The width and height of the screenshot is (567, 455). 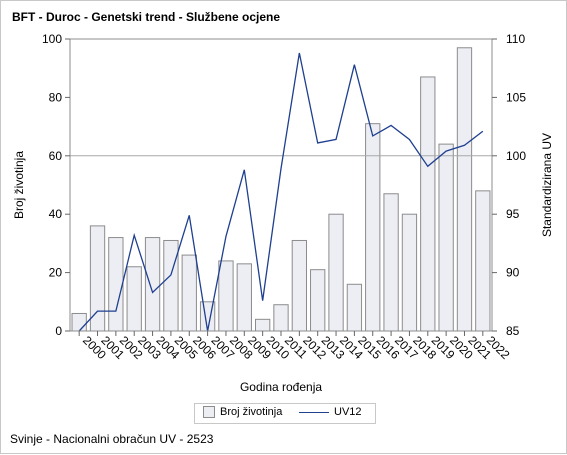 What do you see at coordinates (513, 331) in the screenshot?
I see `y2-tick-label: 85` at bounding box center [513, 331].